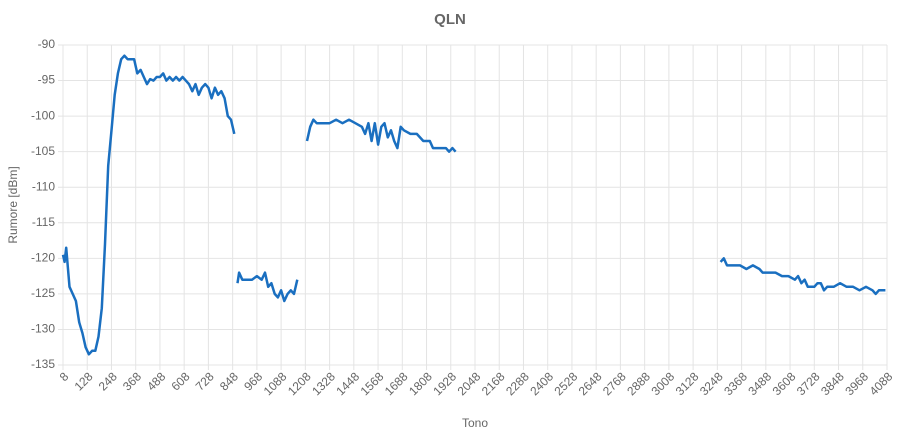  What do you see at coordinates (396, 383) in the screenshot?
I see `x-tick-label: 1688` at bounding box center [396, 383].